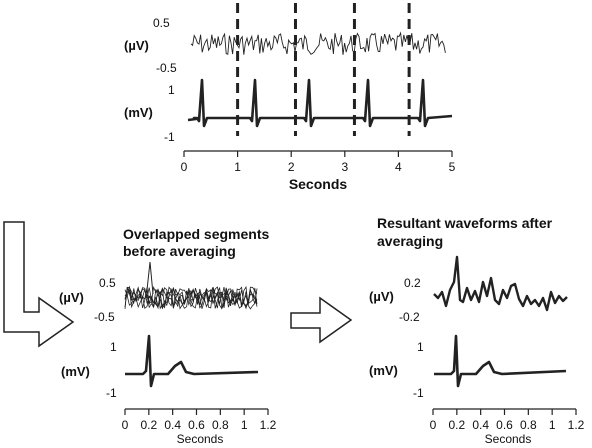  I want to click on right-averaged-microvolt-trace, so click(500, 283).